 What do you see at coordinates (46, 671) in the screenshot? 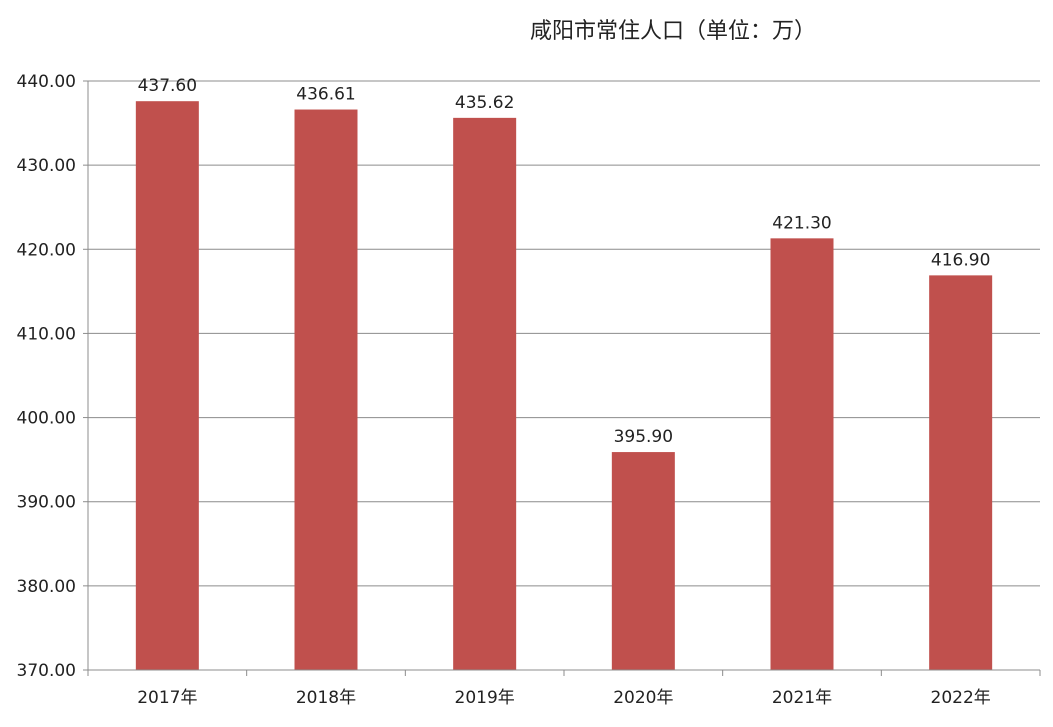
I see `y-tick-label: 370.00` at bounding box center [46, 671].